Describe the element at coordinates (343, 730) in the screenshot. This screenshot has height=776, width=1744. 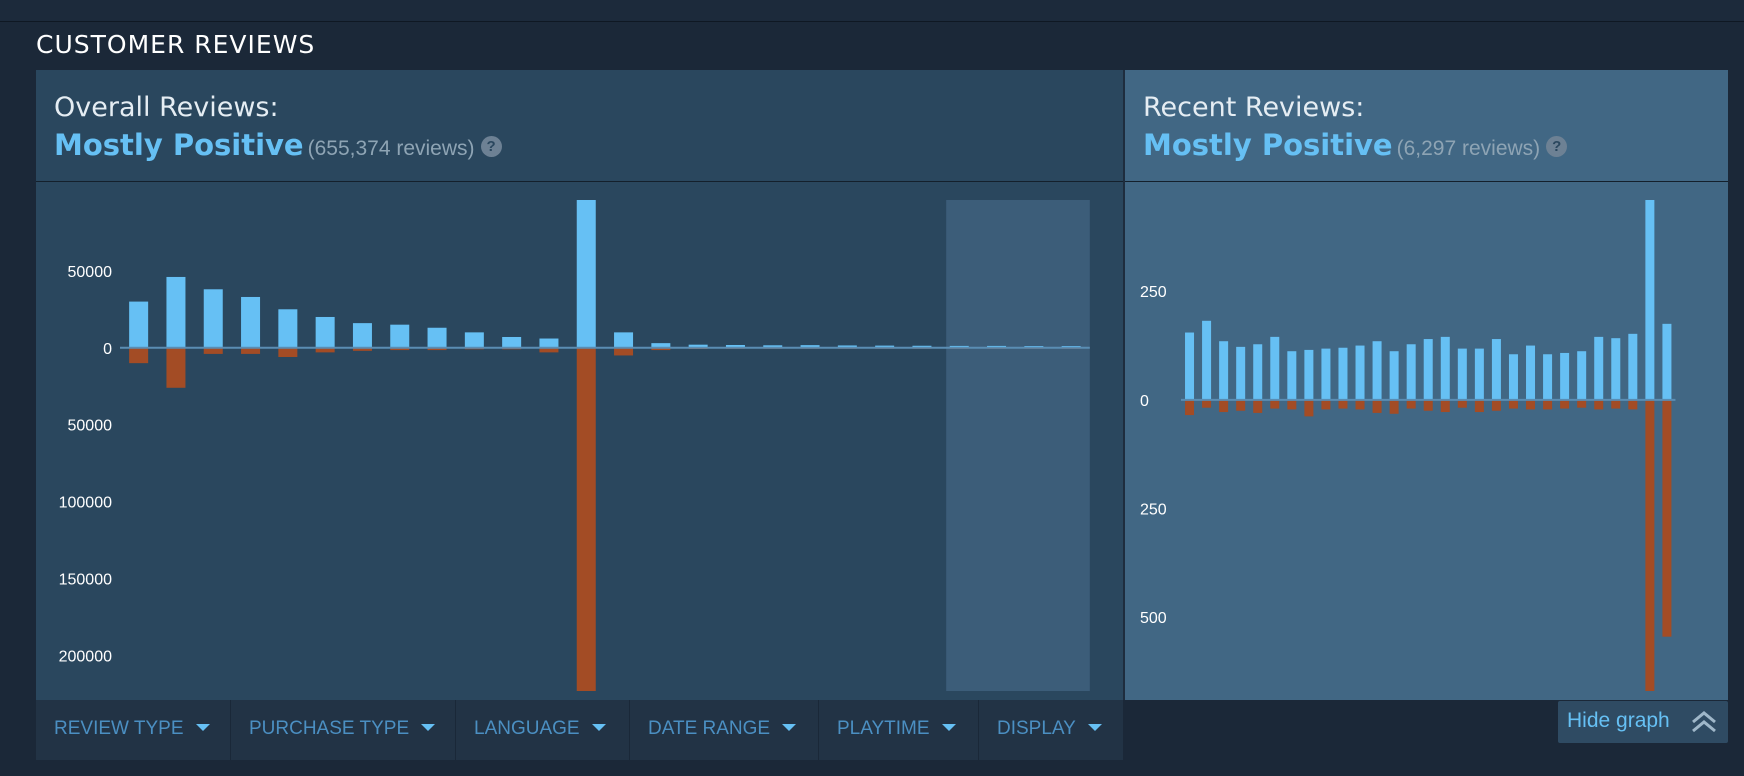
I see `filter-purchase-type: PURCHASE TYPE` at that location.